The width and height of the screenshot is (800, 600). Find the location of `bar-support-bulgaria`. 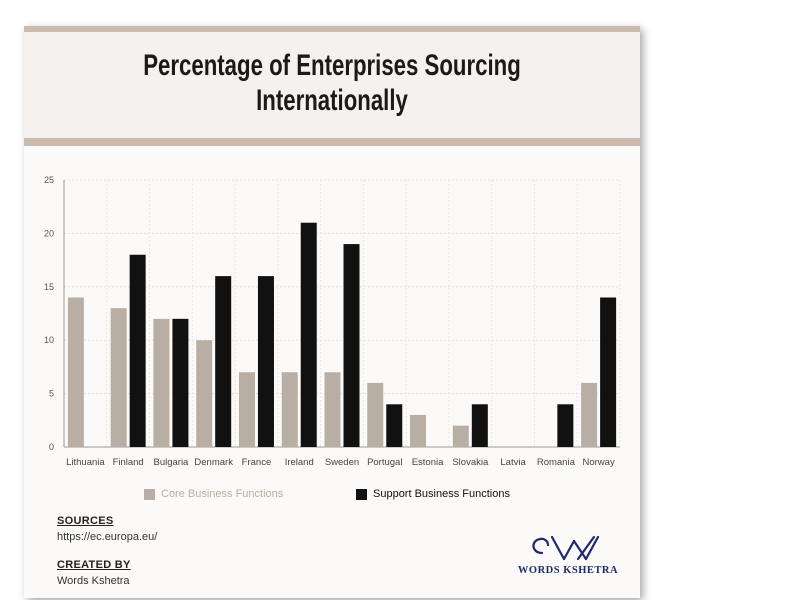

bar-support-bulgaria is located at coordinates (180, 382).